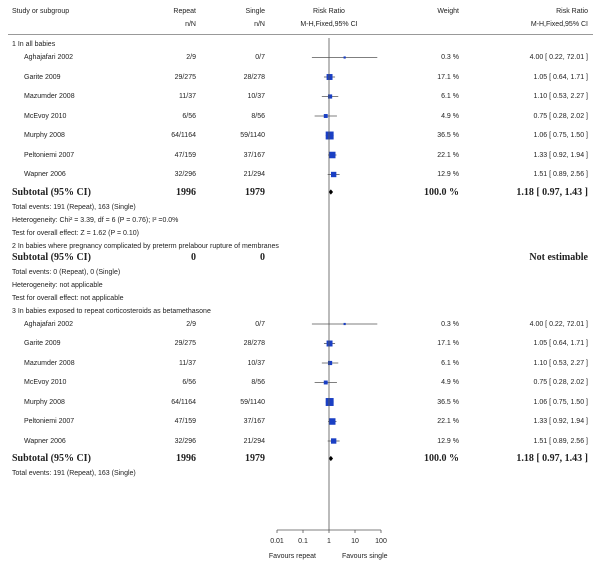 This screenshot has width=600, height=571. What do you see at coordinates (34, 44) in the screenshot?
I see `group-title: 1 In all babies` at bounding box center [34, 44].